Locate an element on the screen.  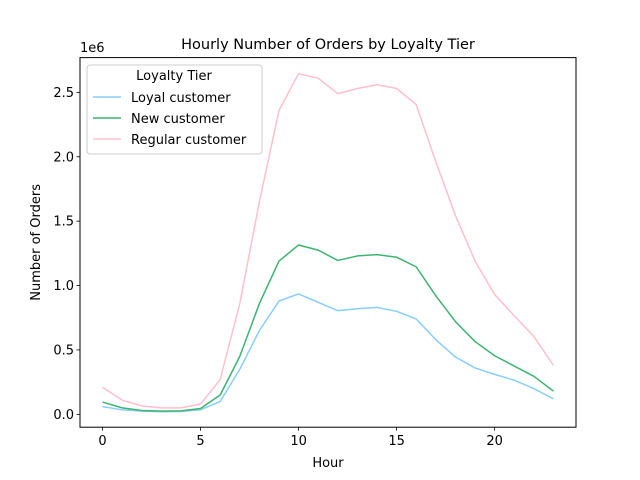
y-tick-label: 0.0 is located at coordinates (63, 415).